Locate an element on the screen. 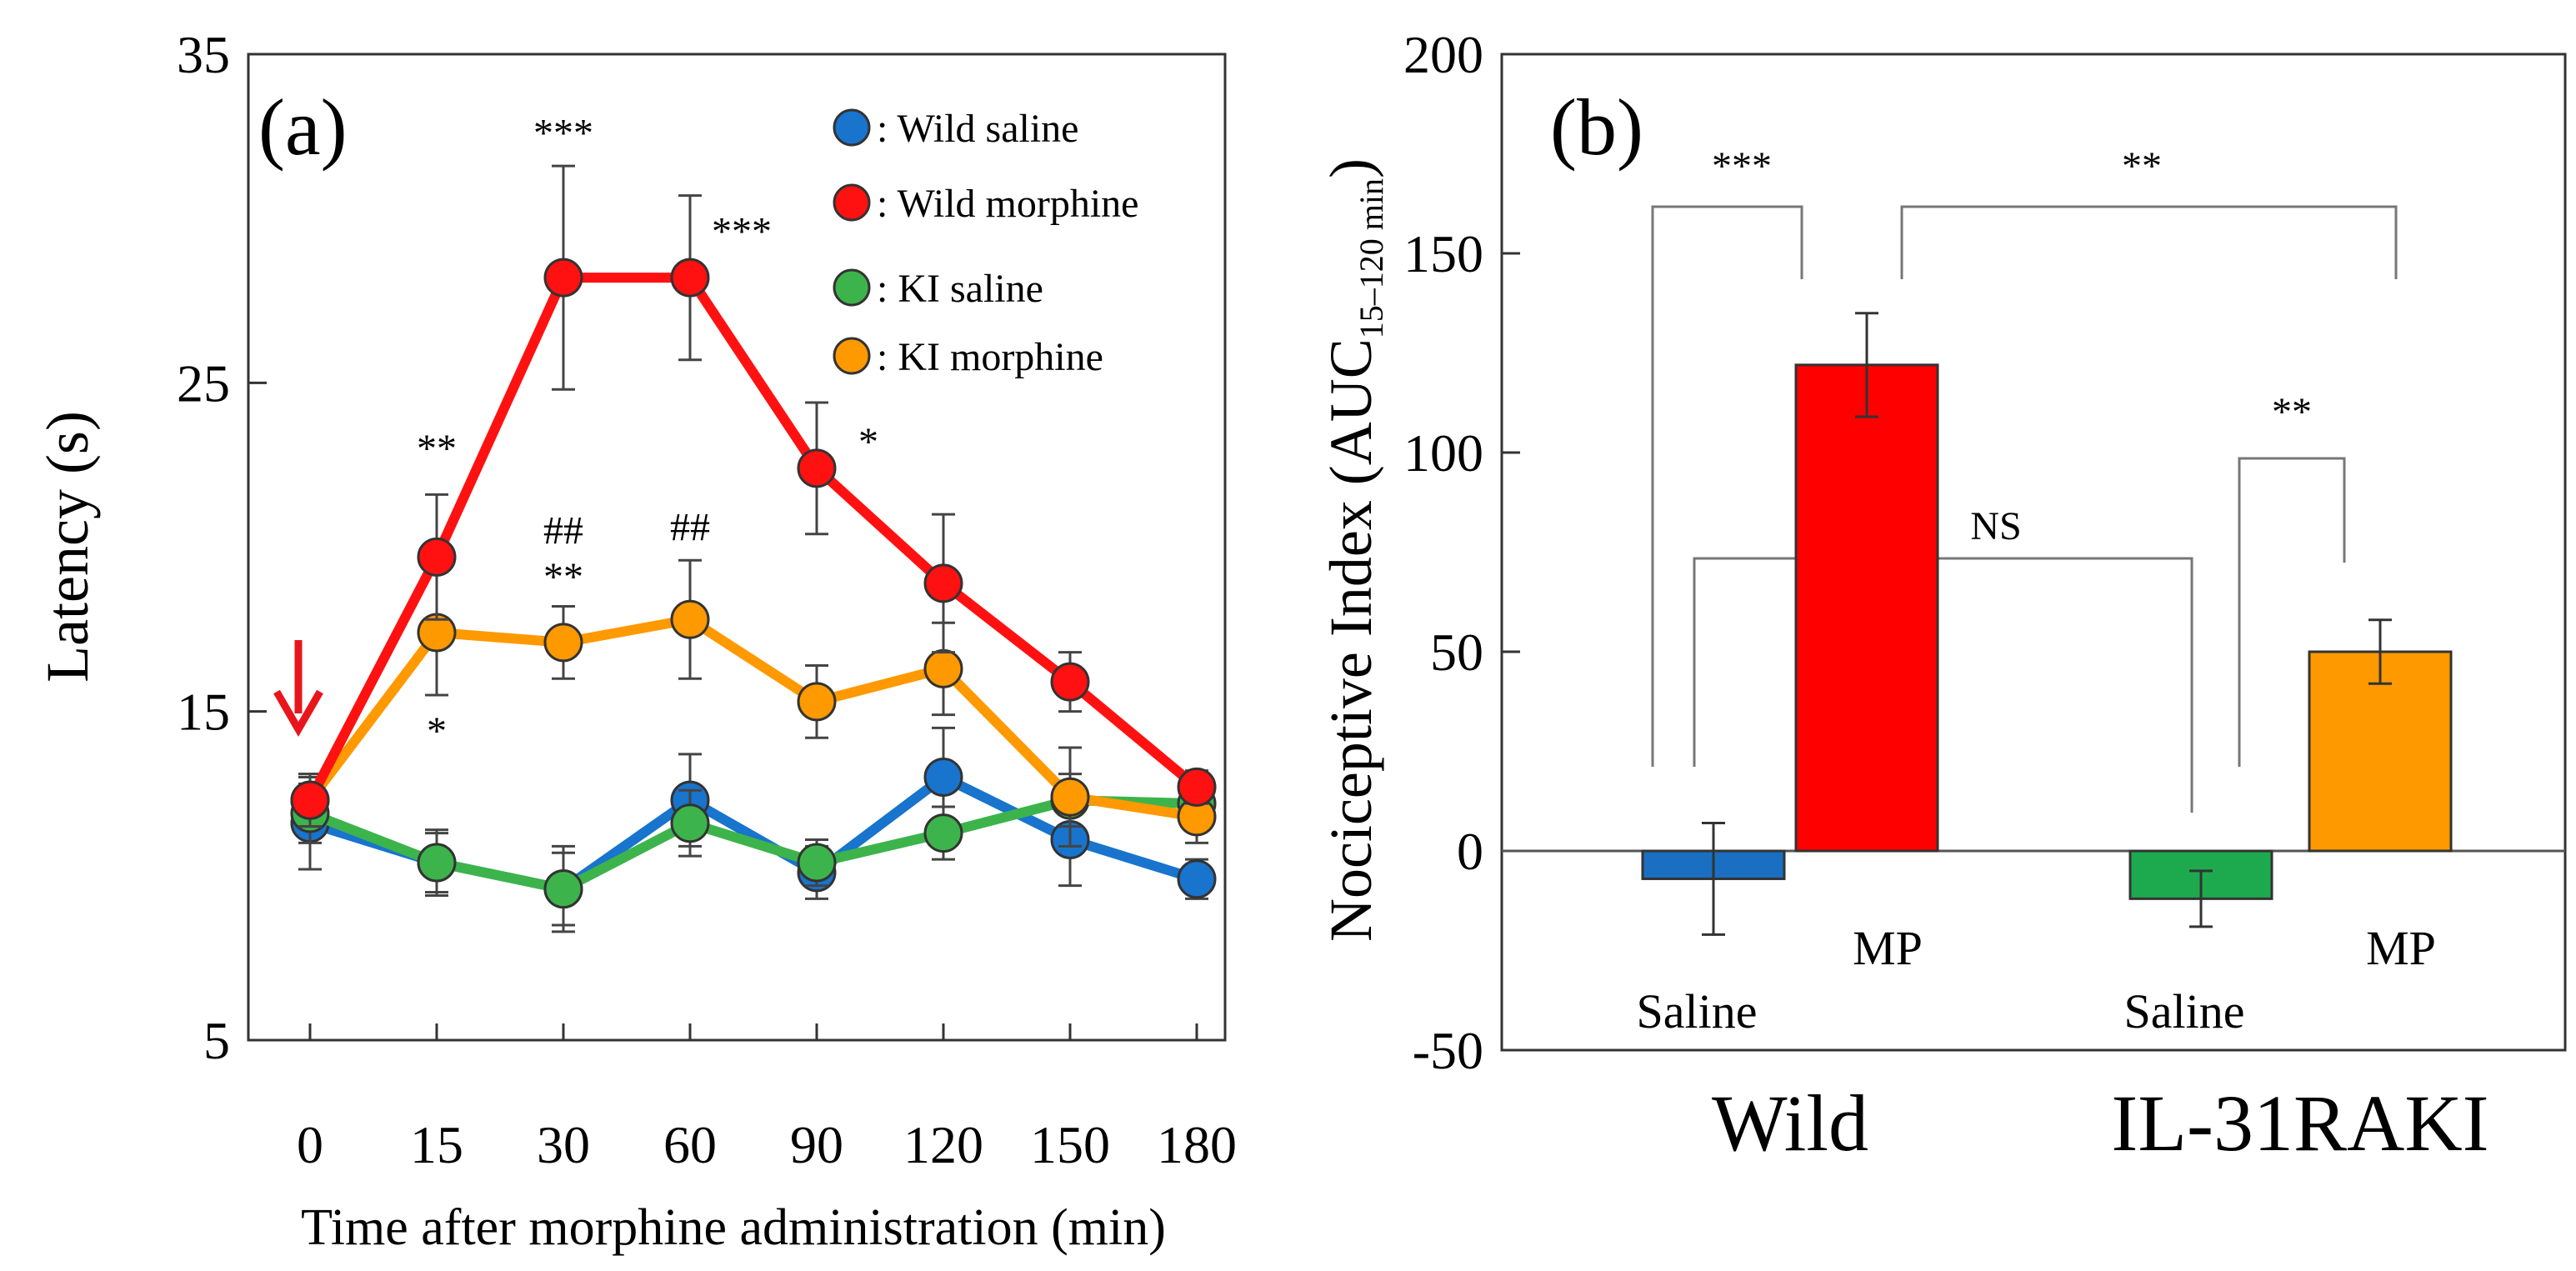 Image resolution: width=2576 pixels, height=1271 pixels. y-axis-title-a: Latency (s) is located at coordinates (67, 547).